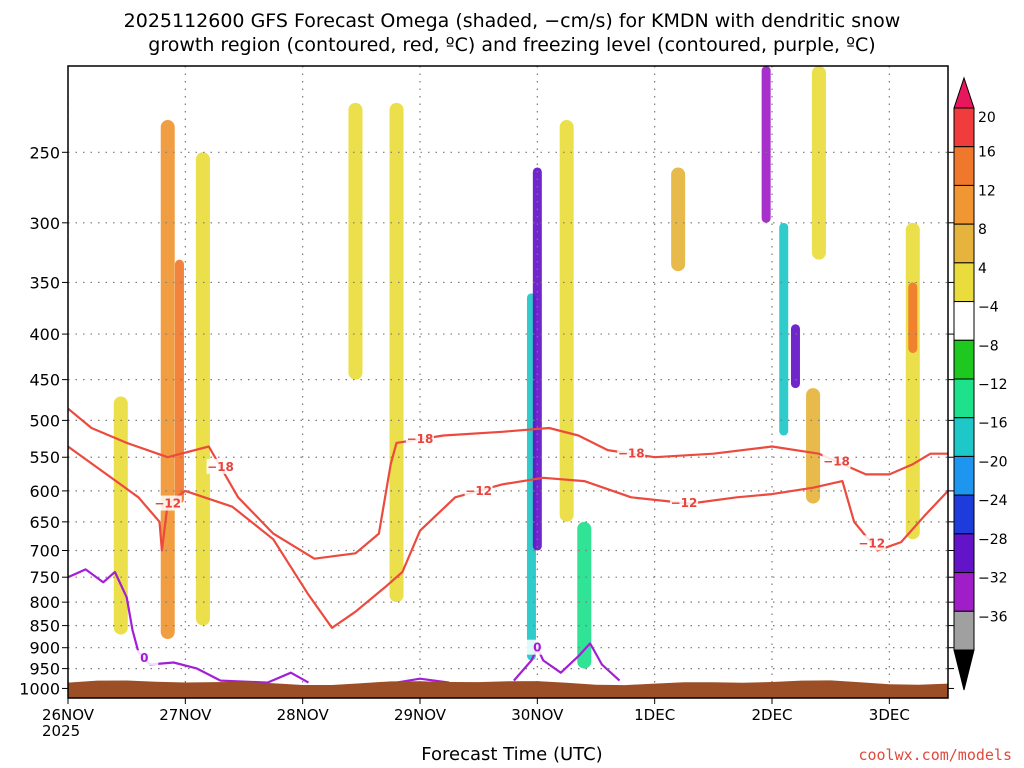 The image size is (1024, 768). What do you see at coordinates (44, 602) in the screenshot?
I see `y-tick-label: 800` at bounding box center [44, 602].